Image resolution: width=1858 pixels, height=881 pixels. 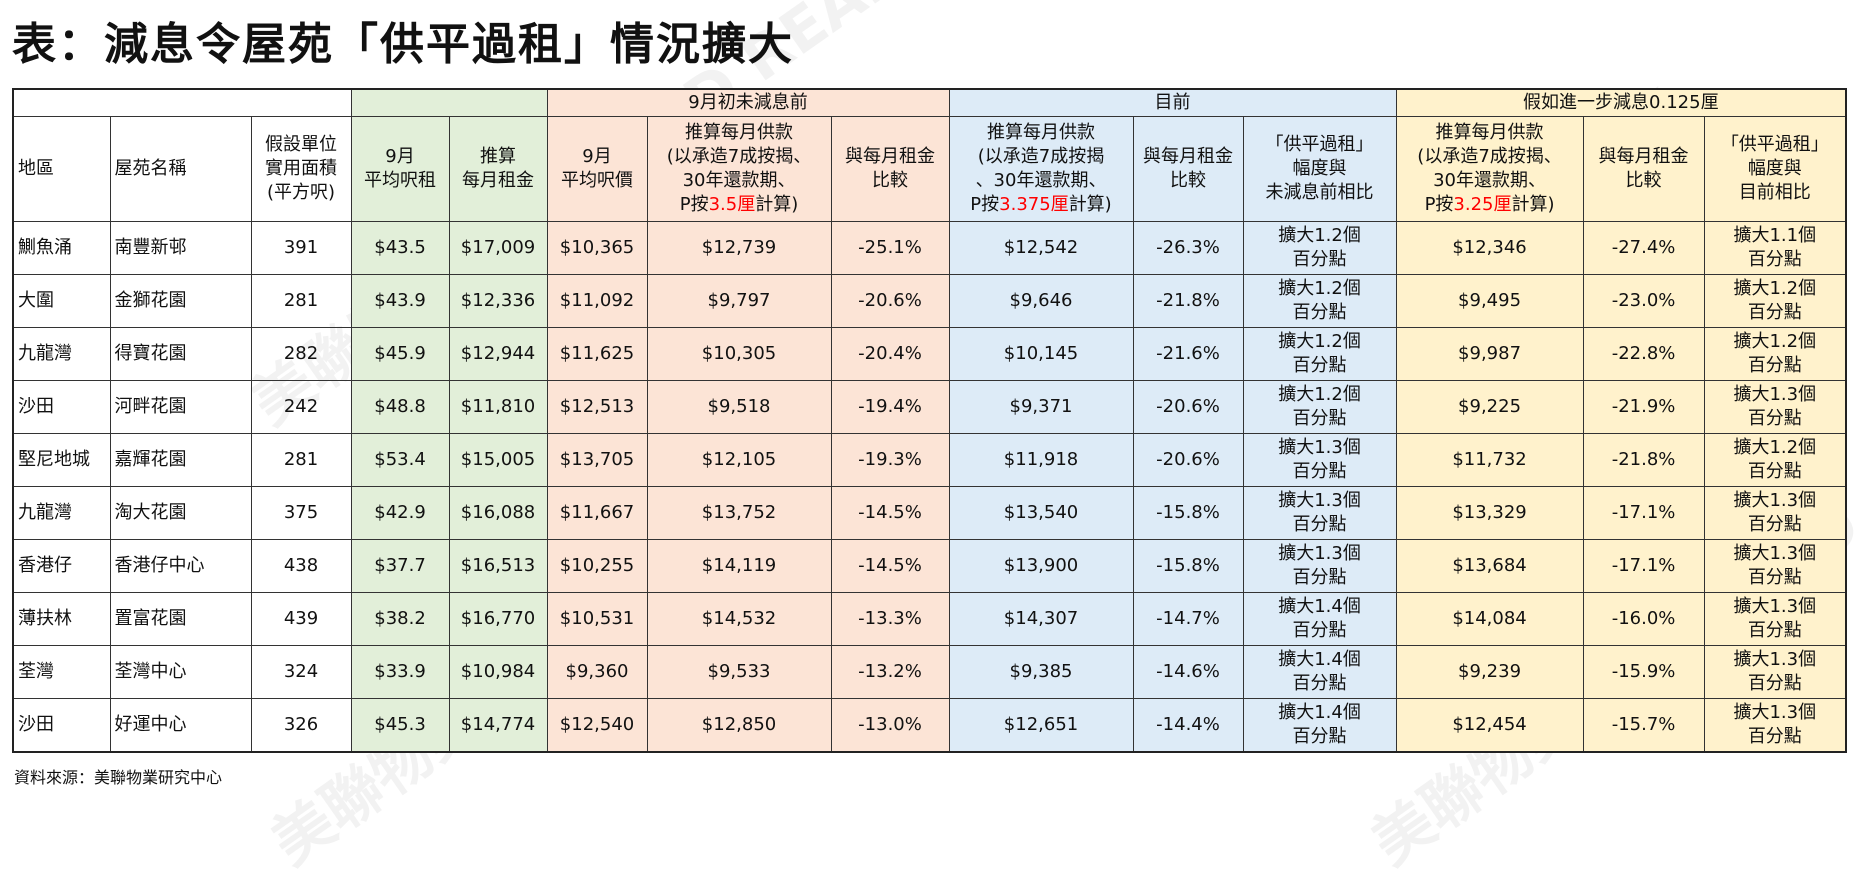 I want to click on header-compare-further: 與每月租金 比較, so click(x=1643, y=169).